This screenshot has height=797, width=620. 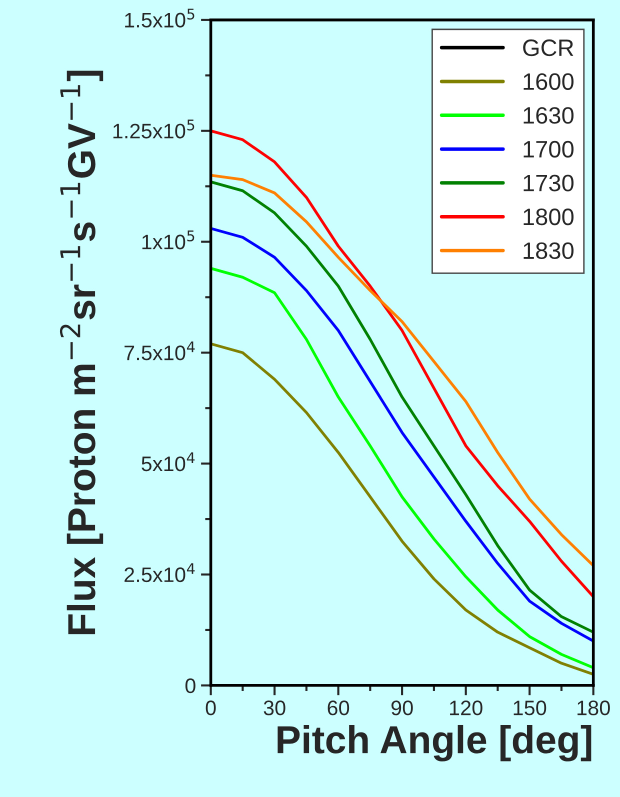 I want to click on legend-label: 1630, so click(x=549, y=115).